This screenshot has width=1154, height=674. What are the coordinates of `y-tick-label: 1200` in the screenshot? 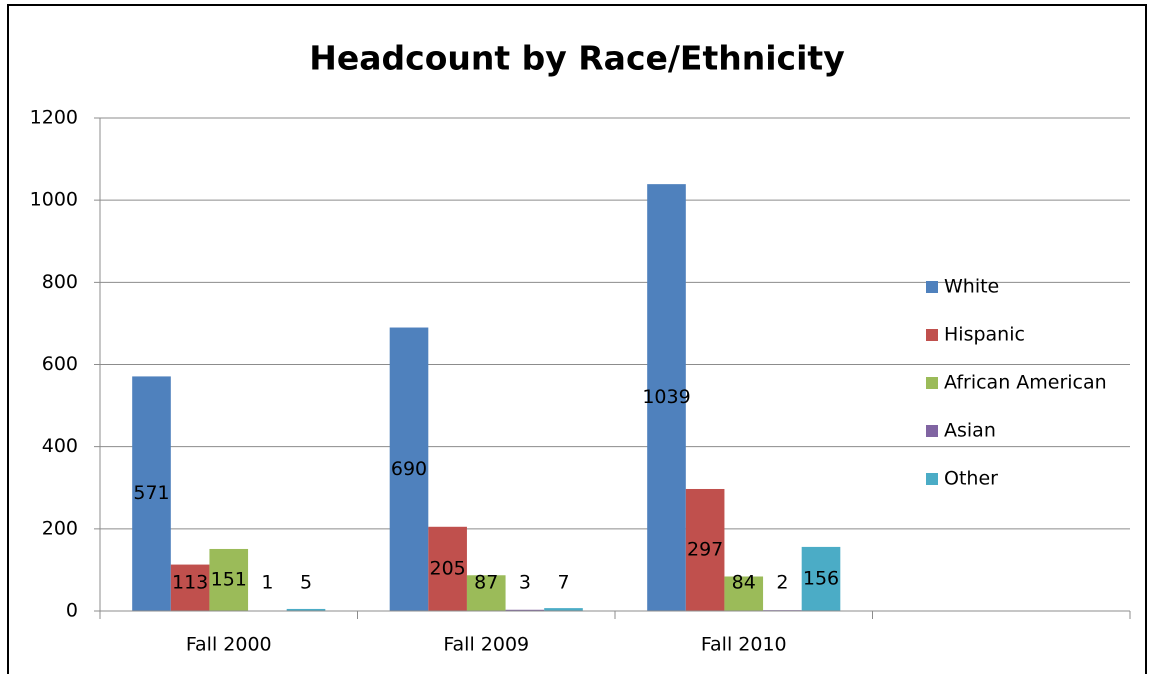 It's located at (54, 118).